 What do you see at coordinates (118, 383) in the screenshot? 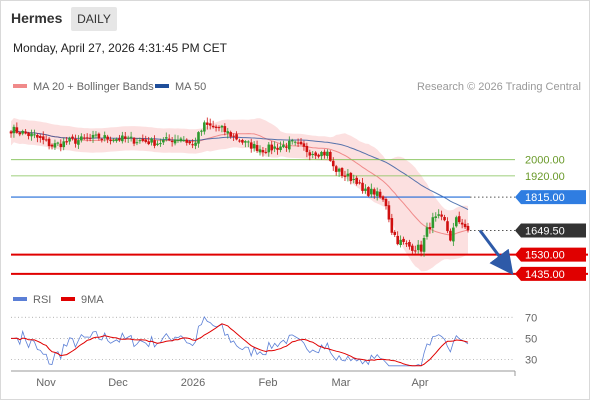
I see `x-tick-label: Dec` at bounding box center [118, 383].